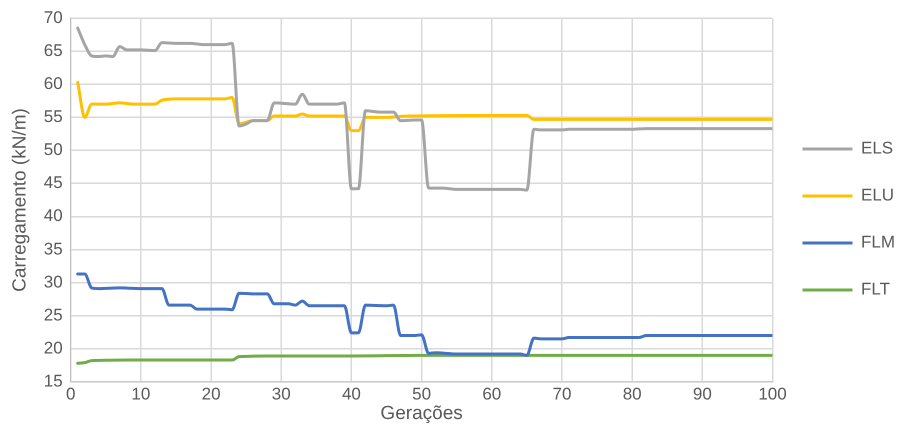 This screenshot has height=429, width=915. Describe the element at coordinates (211, 394) in the screenshot. I see `x-tick-label: 20` at that location.